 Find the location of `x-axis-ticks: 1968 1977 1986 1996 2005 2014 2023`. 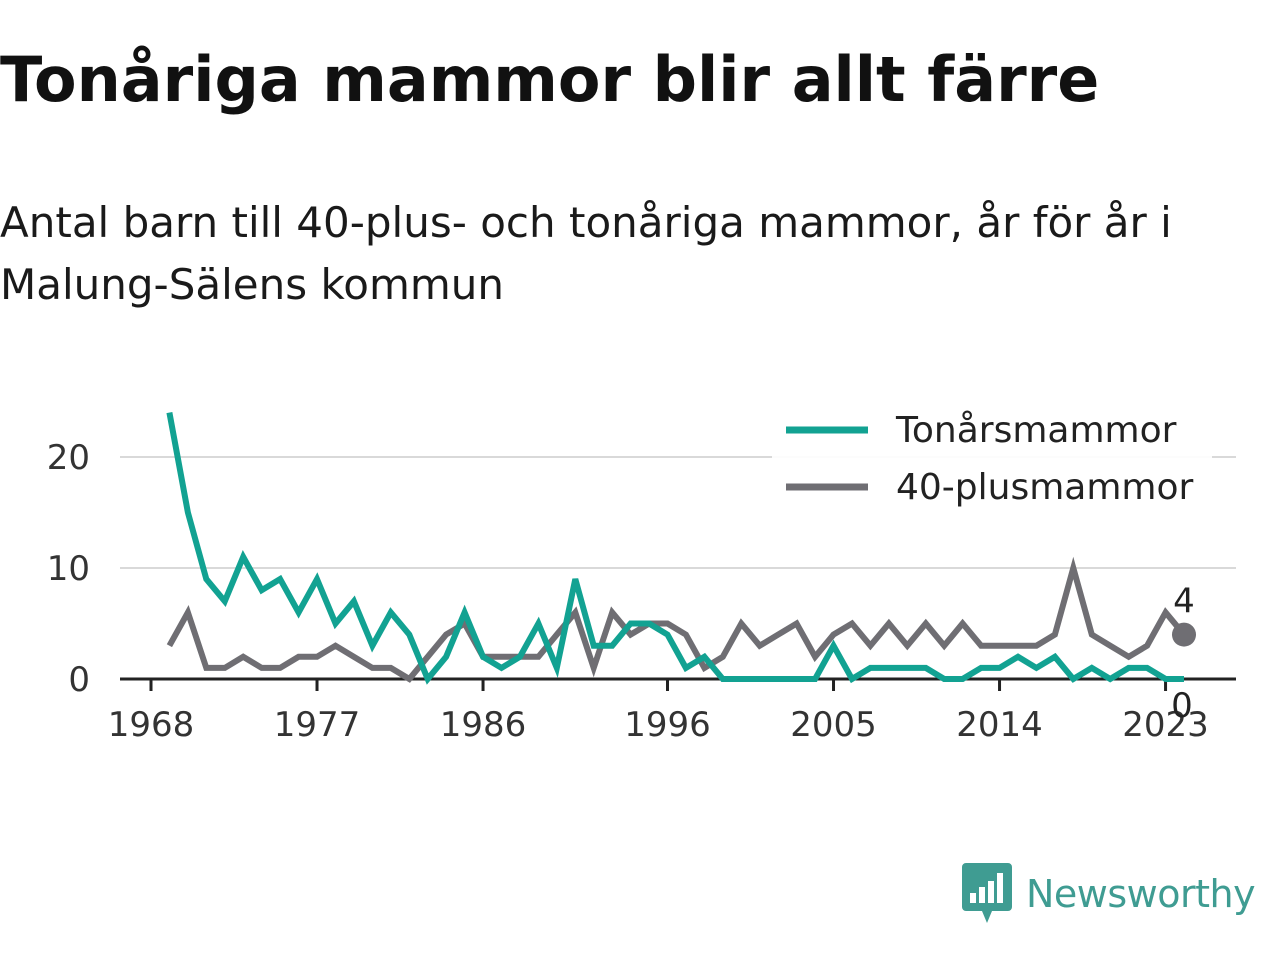

x-axis-ticks: 1968 1977 1986 1996 2005 2014 2023 is located at coordinates (658, 712).